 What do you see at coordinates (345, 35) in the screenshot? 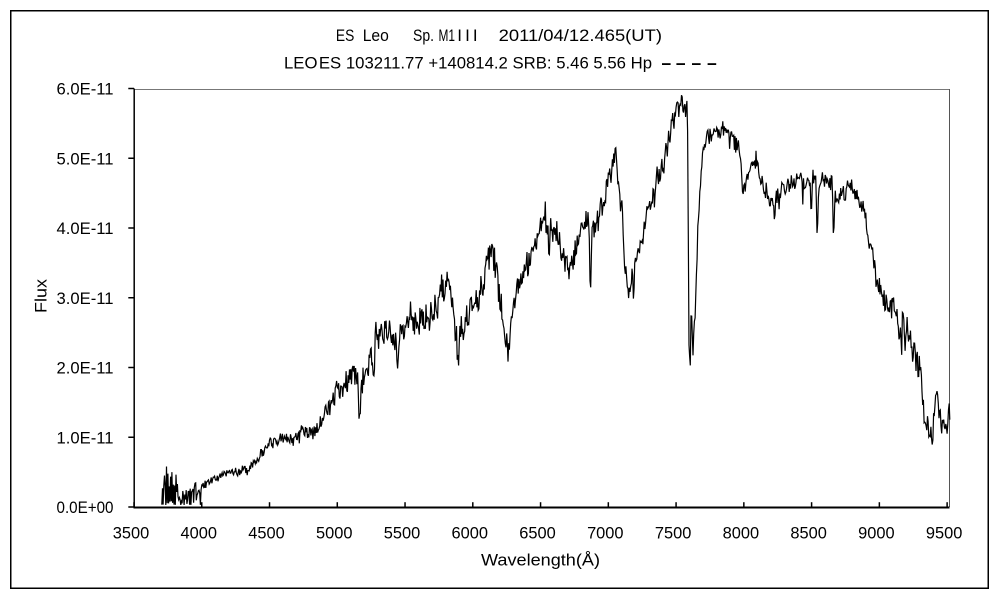
I see `svg-text: ES` at bounding box center [345, 35].